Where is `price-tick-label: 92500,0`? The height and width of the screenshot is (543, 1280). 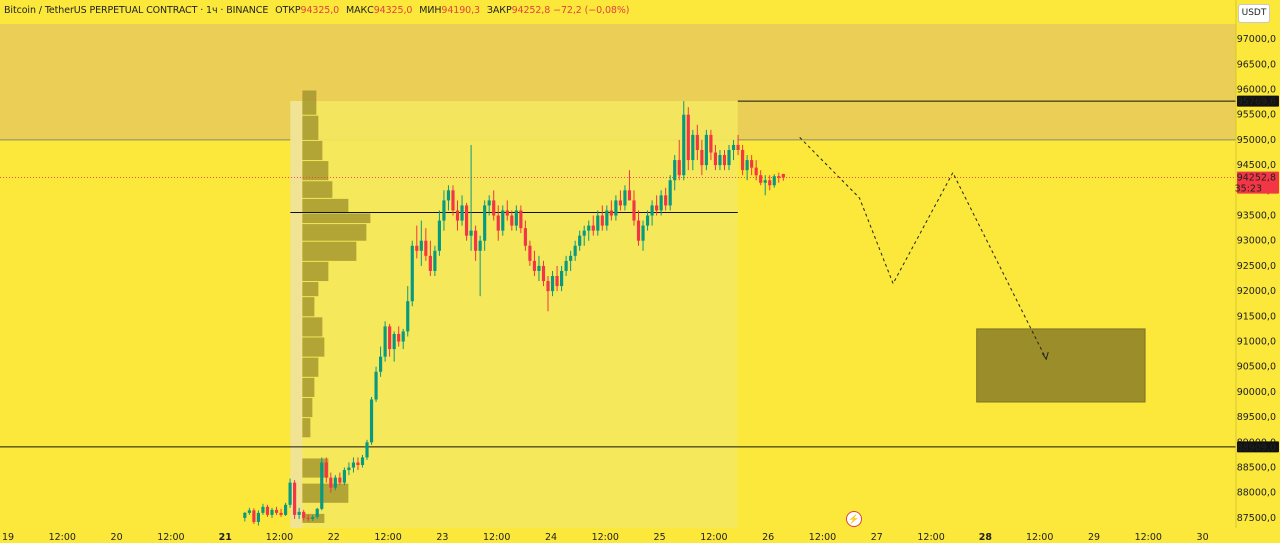
price-tick-label: 92500,0 is located at coordinates (1256, 266).